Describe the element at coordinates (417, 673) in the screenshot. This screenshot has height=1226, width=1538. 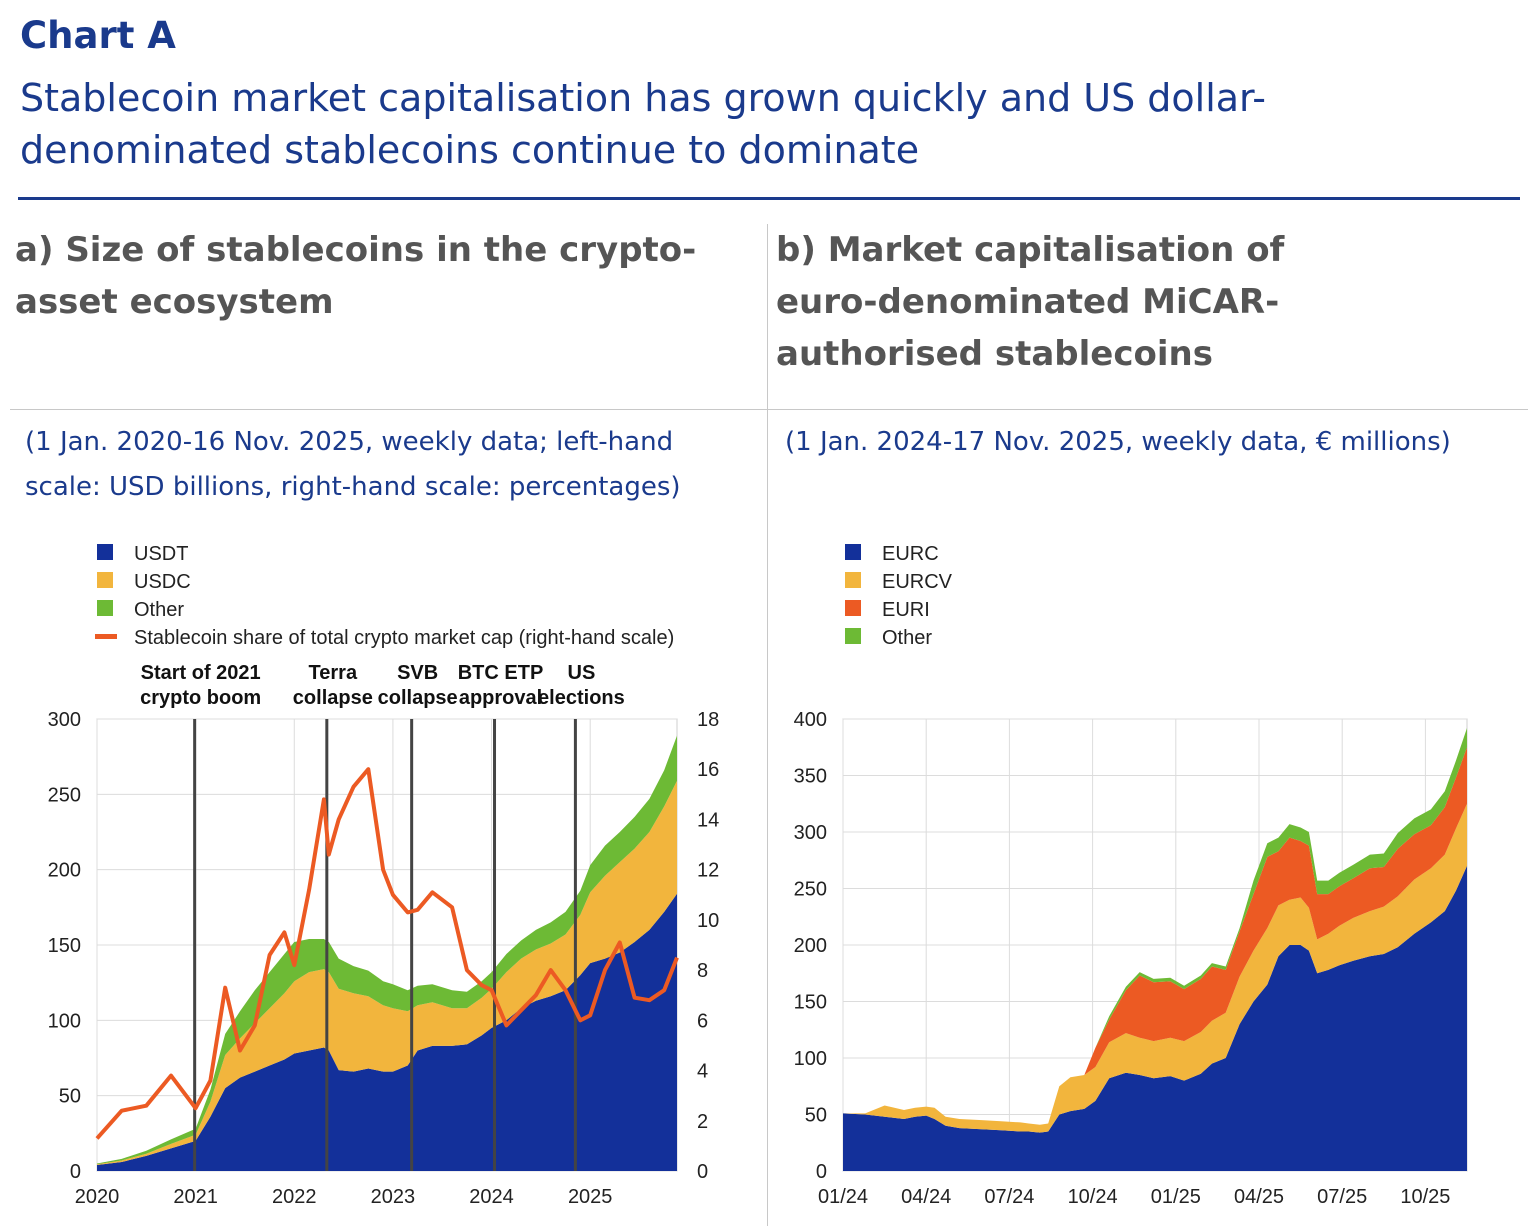
I see `event-label: SVB` at that location.